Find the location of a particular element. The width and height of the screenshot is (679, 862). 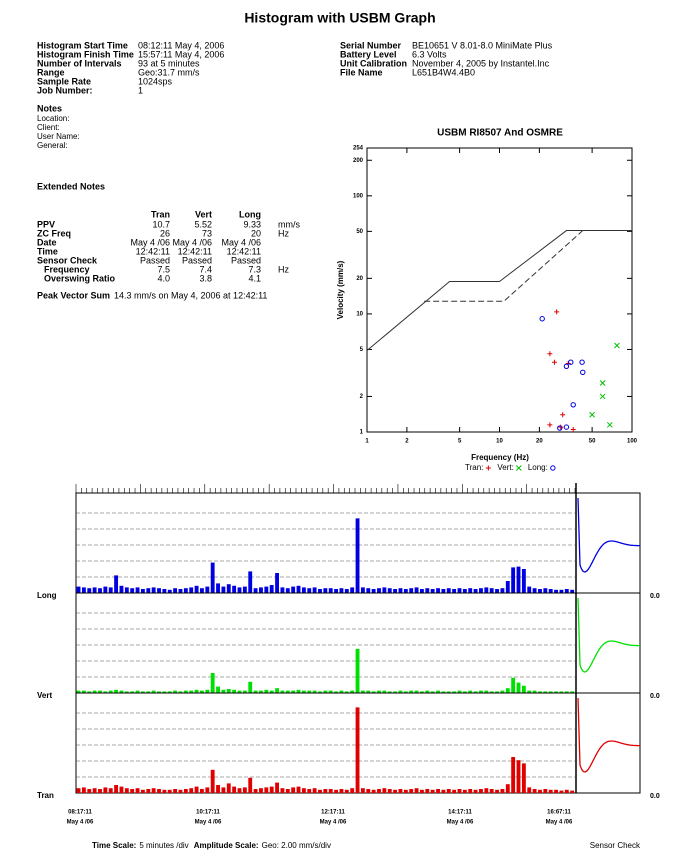

field-label: File Name is located at coordinates (361, 72).